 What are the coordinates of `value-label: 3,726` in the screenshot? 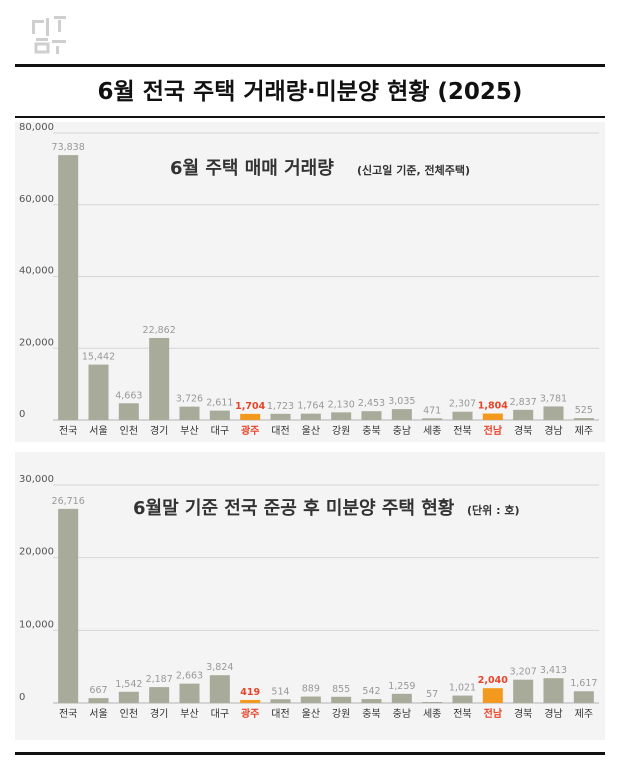 It's located at (189, 399).